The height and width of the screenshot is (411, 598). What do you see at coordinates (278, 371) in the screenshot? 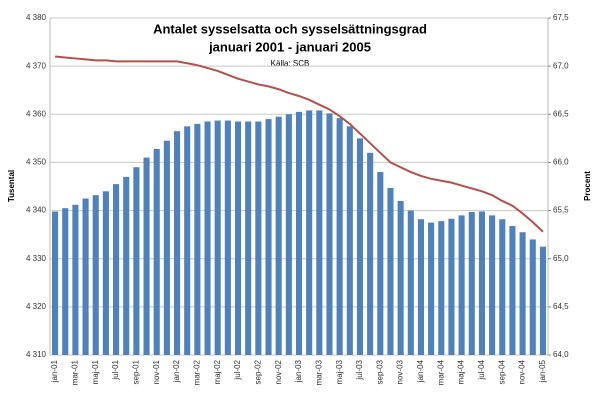
I see `x-tick-label: nov-02` at bounding box center [278, 371].